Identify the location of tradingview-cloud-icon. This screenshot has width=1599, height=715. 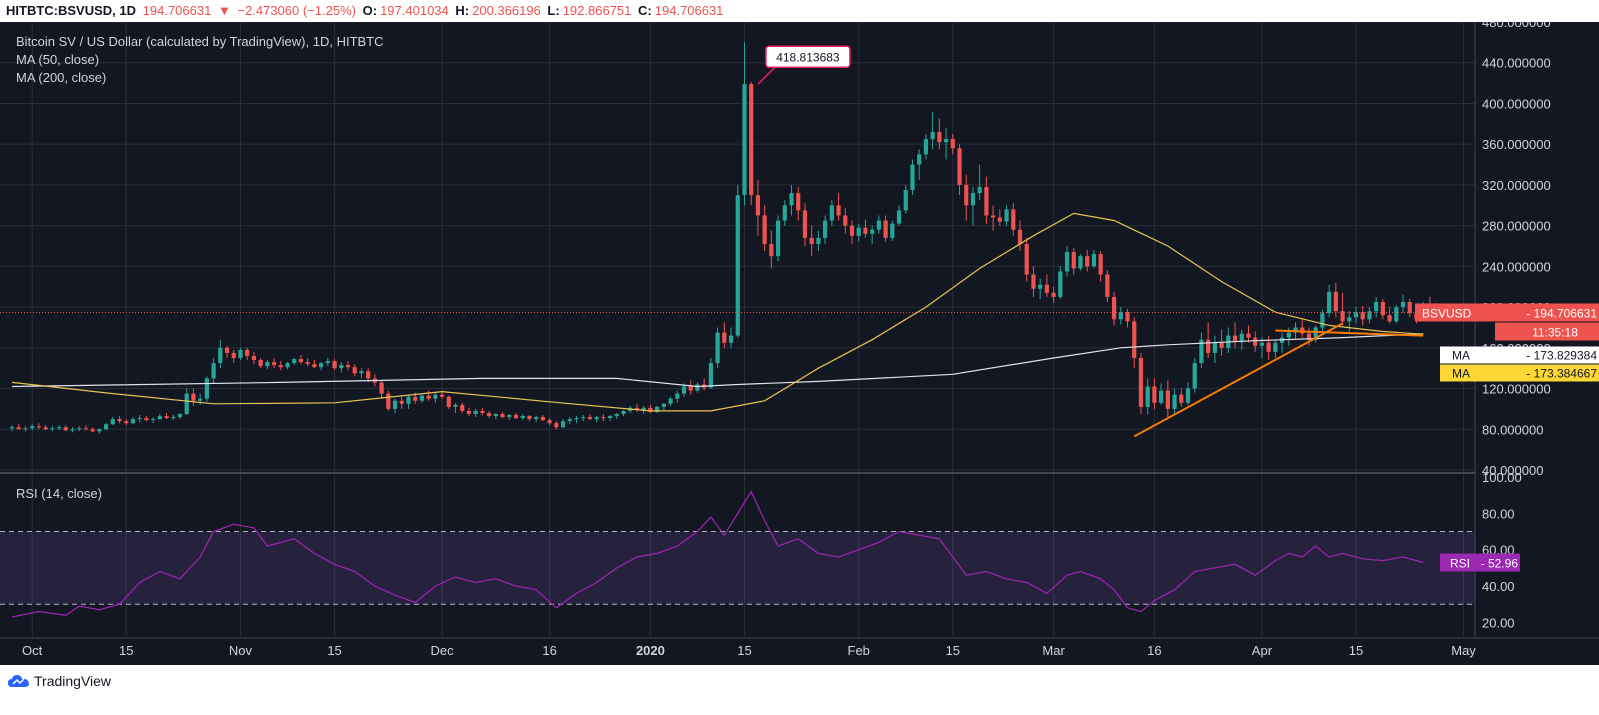
(18, 681).